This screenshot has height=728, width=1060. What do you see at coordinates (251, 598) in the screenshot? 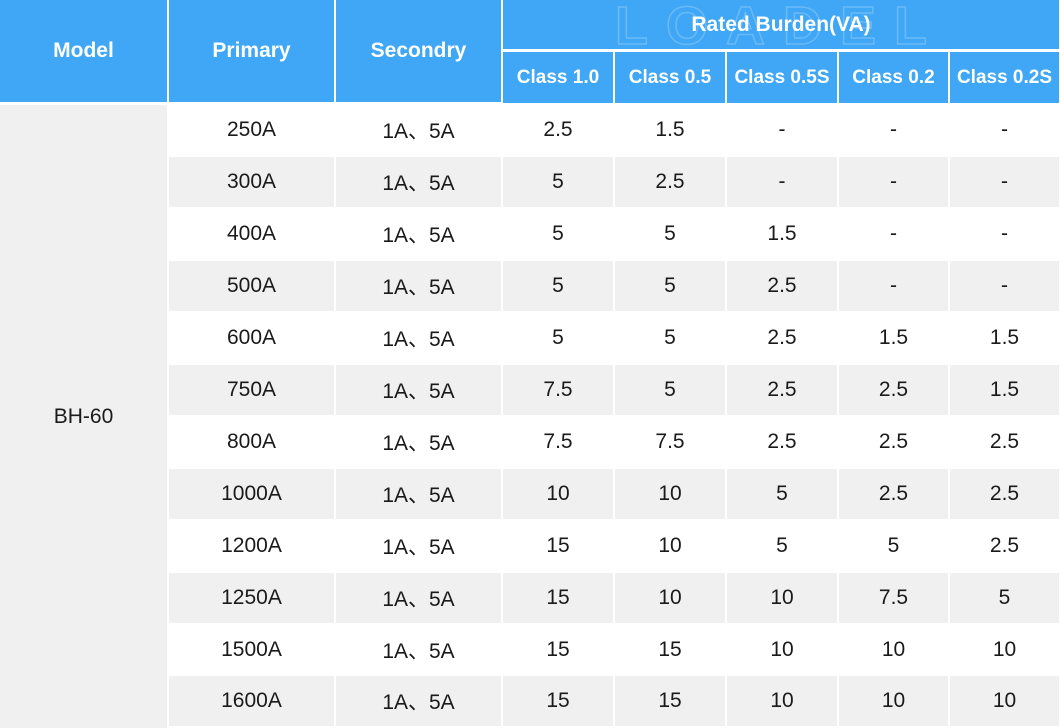
I see `primary-cell: 1250A` at bounding box center [251, 598].